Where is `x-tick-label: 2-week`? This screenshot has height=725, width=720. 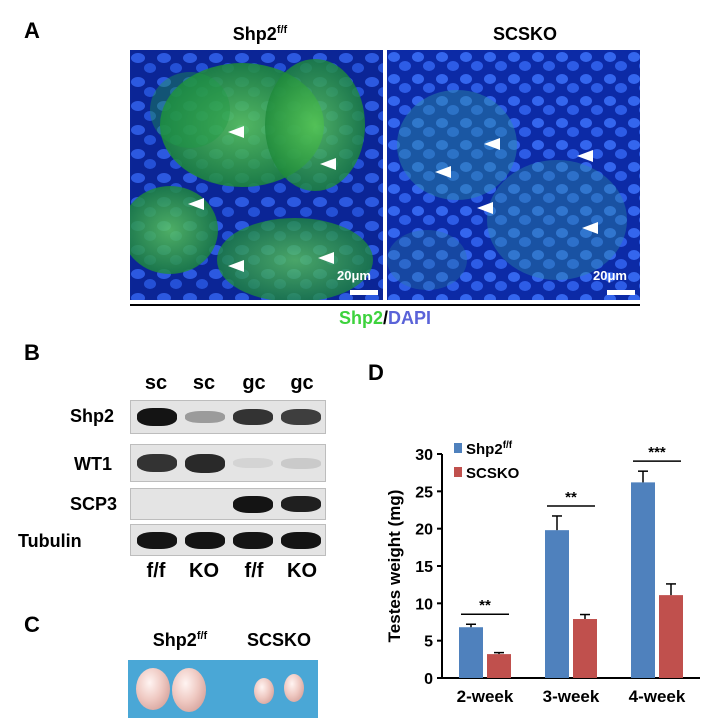 x-tick-label: 2-week is located at coordinates (485, 696).